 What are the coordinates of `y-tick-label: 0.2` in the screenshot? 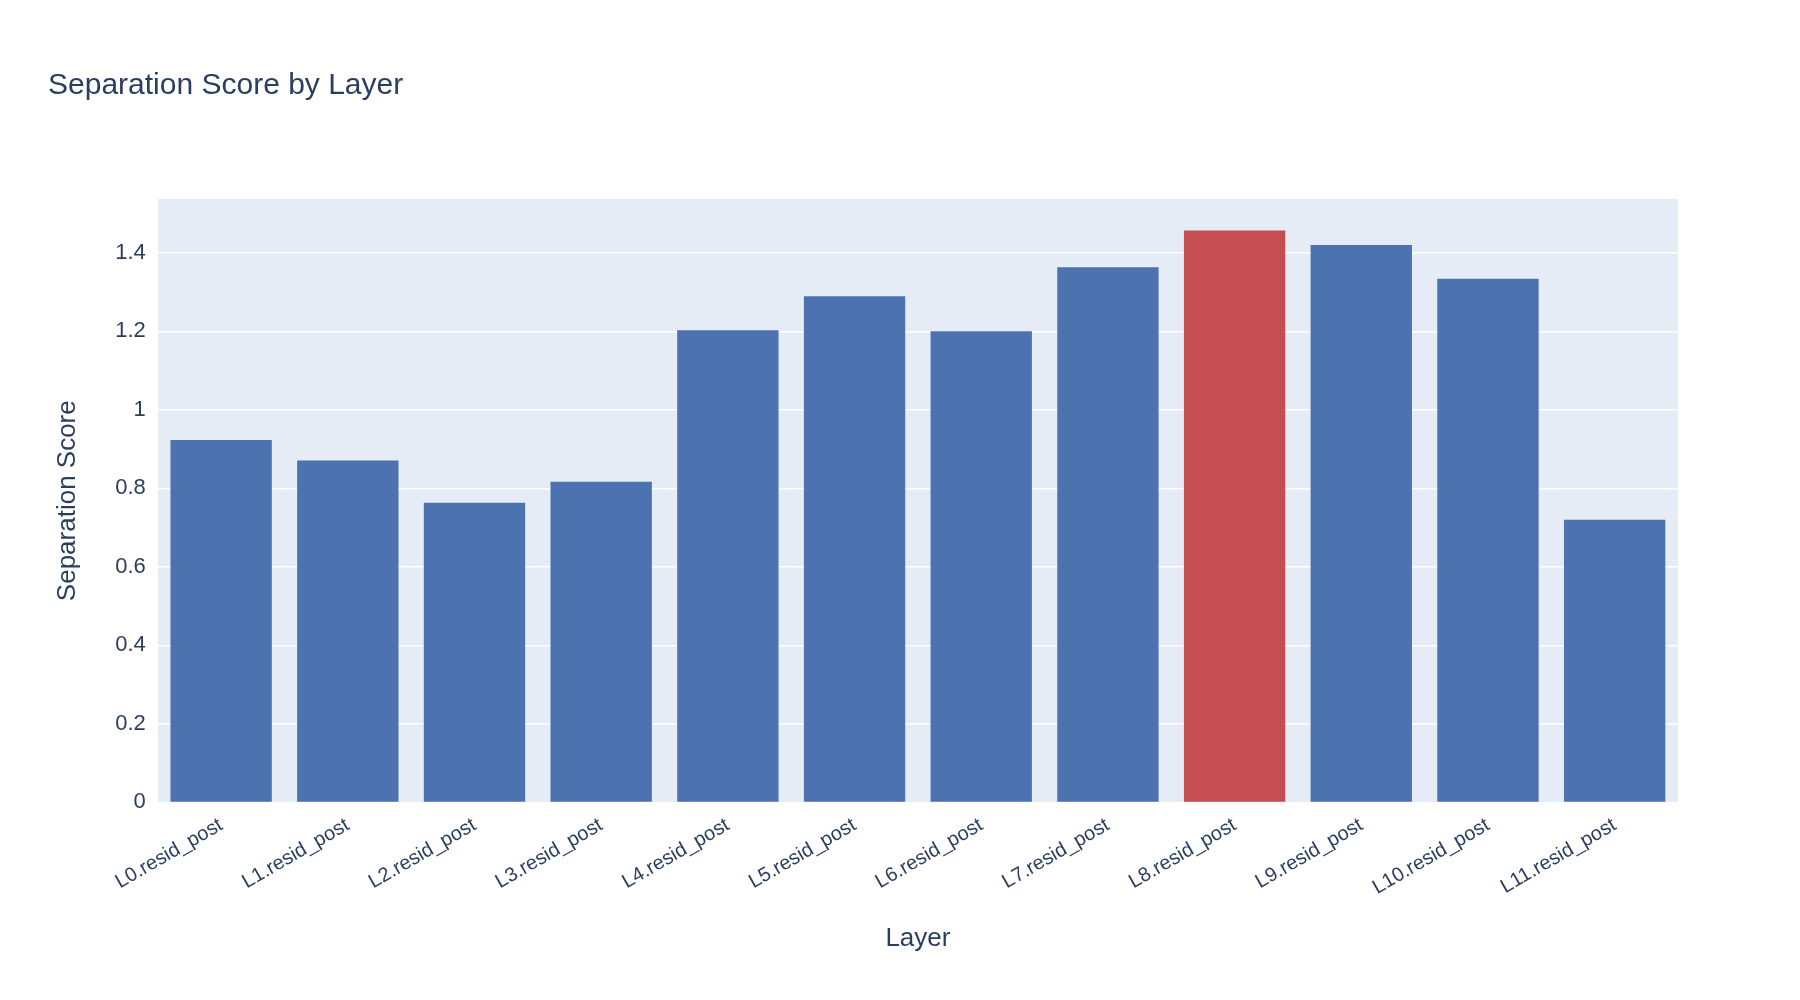 It's located at (130, 722).